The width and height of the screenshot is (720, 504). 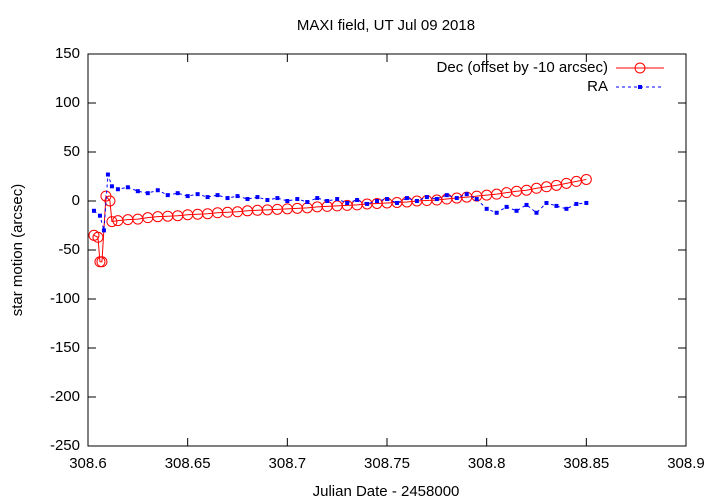 What do you see at coordinates (288, 463) in the screenshot?
I see `x-tick-label: 308.7` at bounding box center [288, 463].